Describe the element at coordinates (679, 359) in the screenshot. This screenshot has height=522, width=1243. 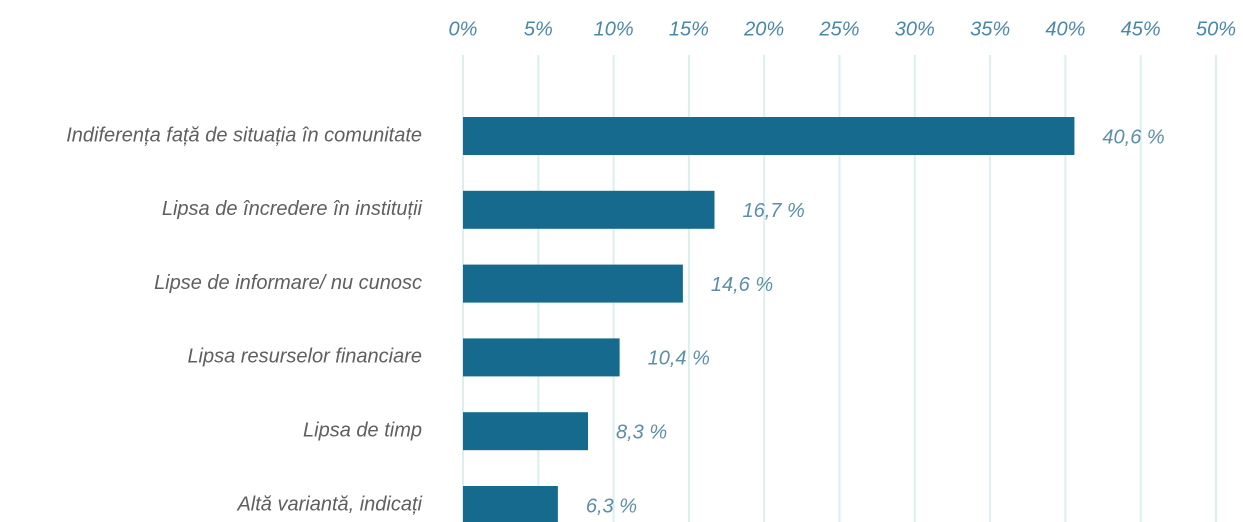
I see `value-label: 10,4 %` at that location.